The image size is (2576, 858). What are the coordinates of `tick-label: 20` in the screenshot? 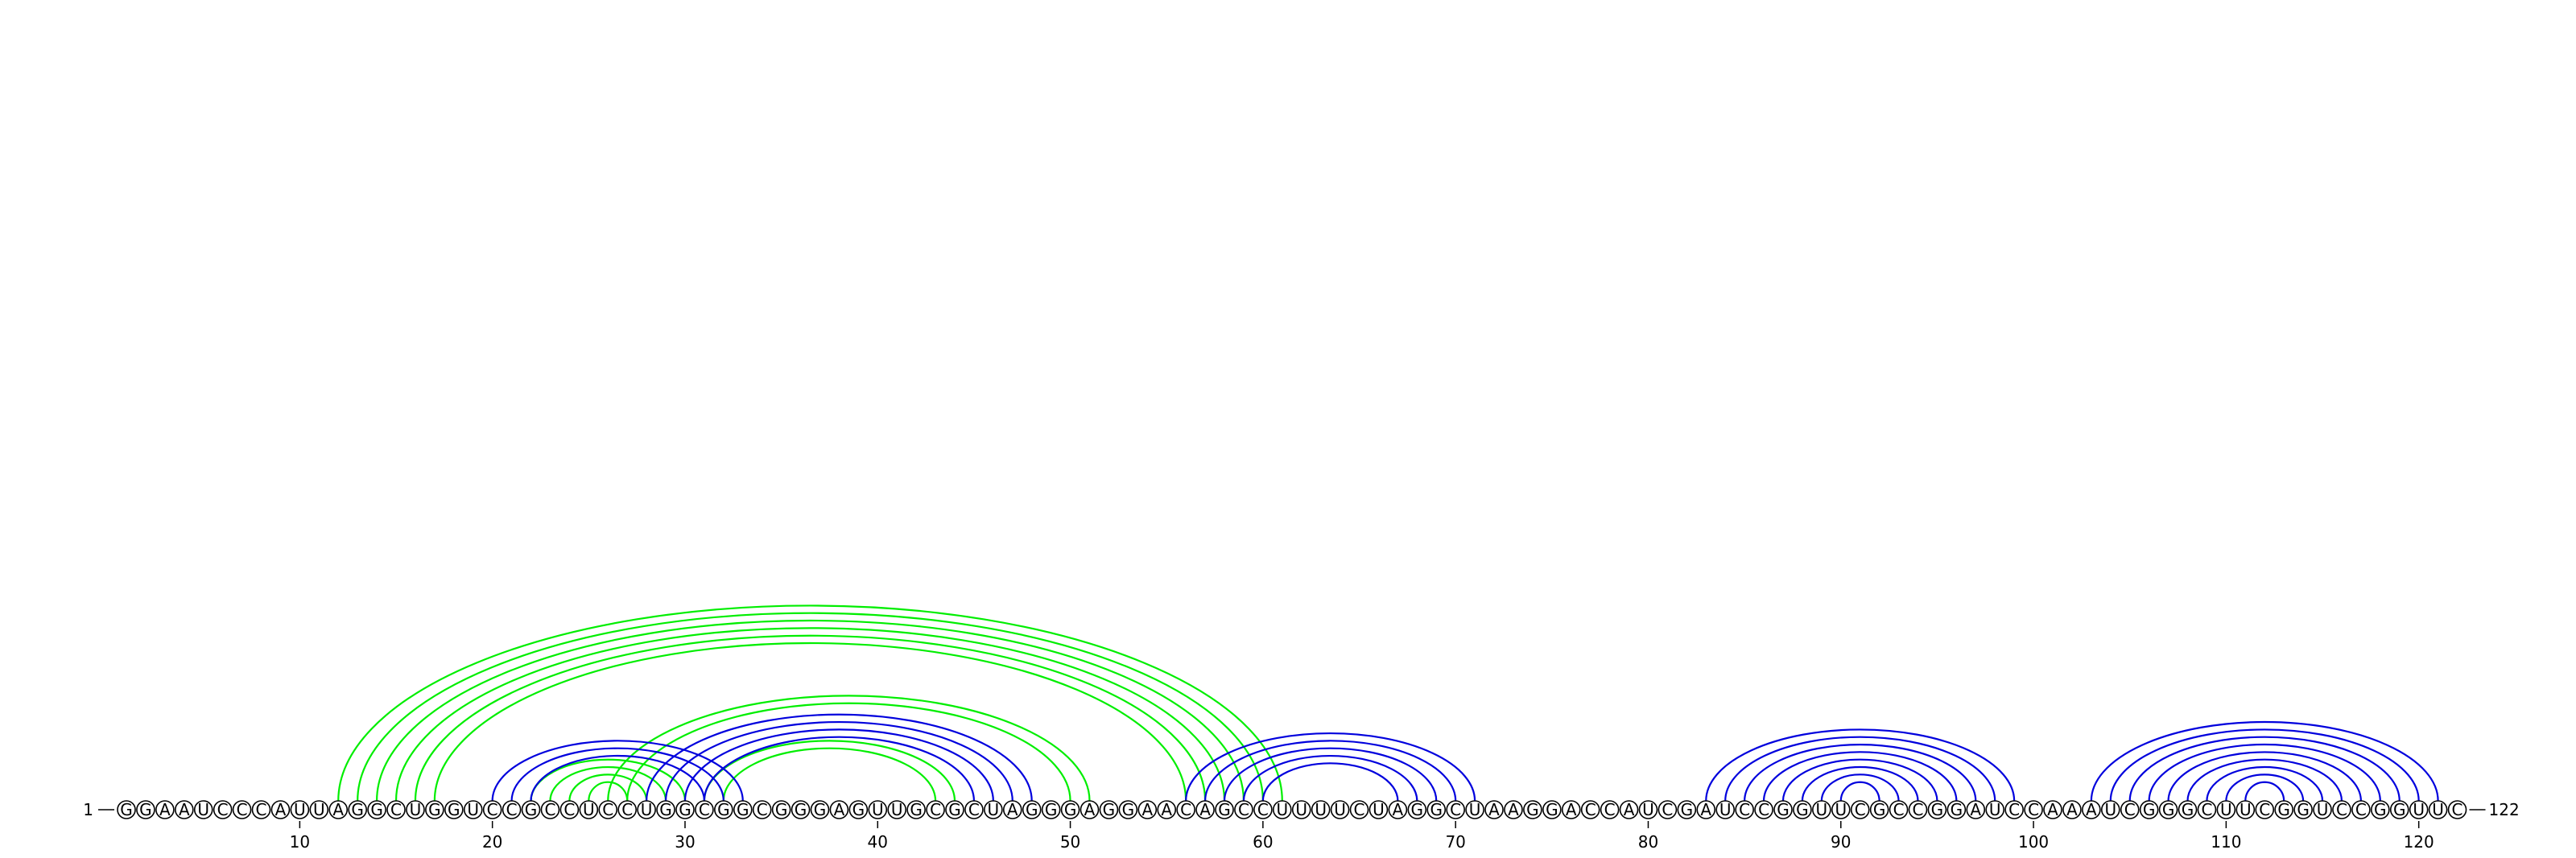 It's located at (492, 842).